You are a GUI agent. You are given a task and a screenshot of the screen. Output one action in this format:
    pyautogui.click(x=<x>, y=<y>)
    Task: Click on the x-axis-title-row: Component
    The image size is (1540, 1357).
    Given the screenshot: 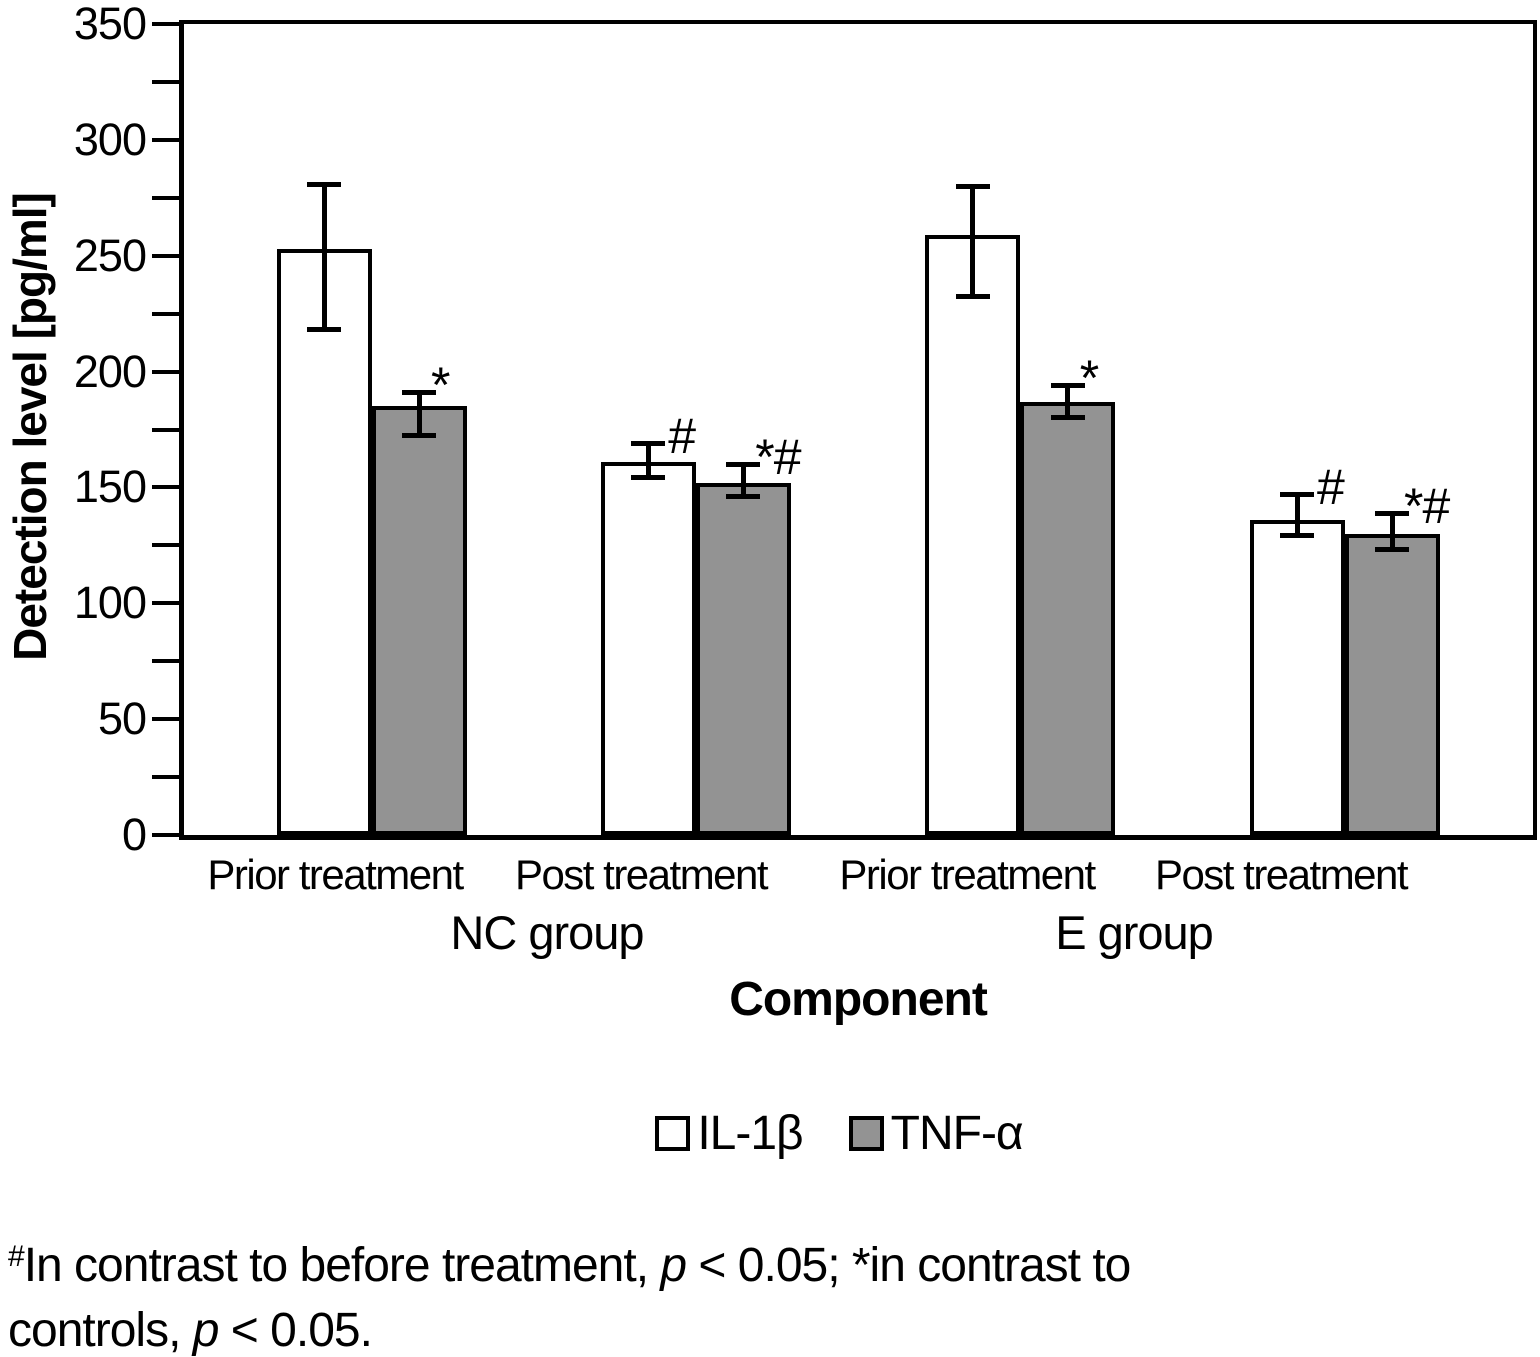 What is the action you would take?
    pyautogui.click(x=858, y=999)
    